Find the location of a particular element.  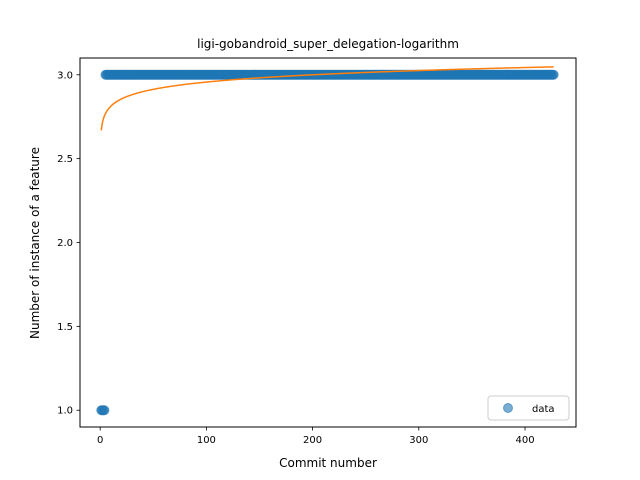

y-tick-label: 1.0 is located at coordinates (65, 411).